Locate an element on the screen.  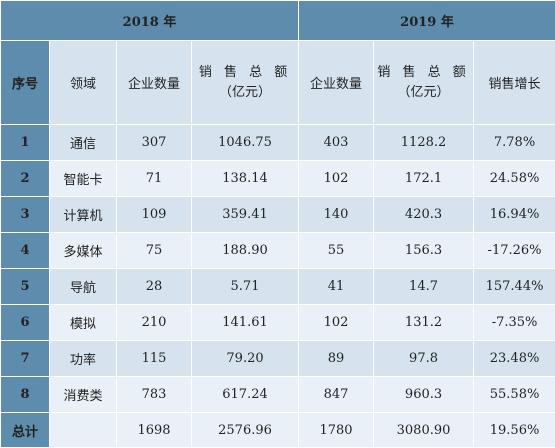
total-domain-cell is located at coordinates (83, 430).